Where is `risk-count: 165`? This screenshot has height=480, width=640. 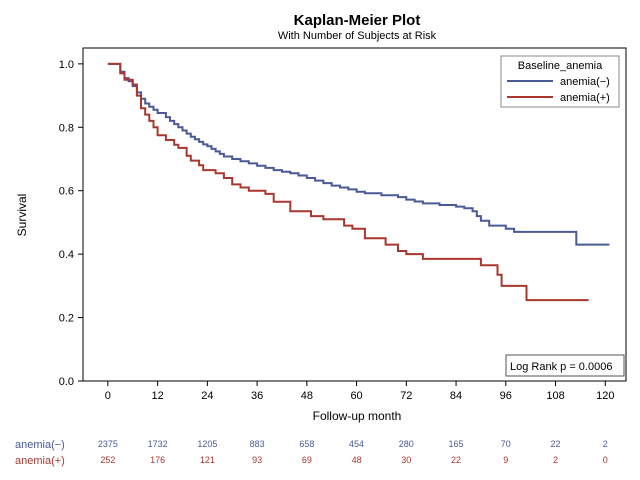
risk-count: 165 is located at coordinates (456, 444).